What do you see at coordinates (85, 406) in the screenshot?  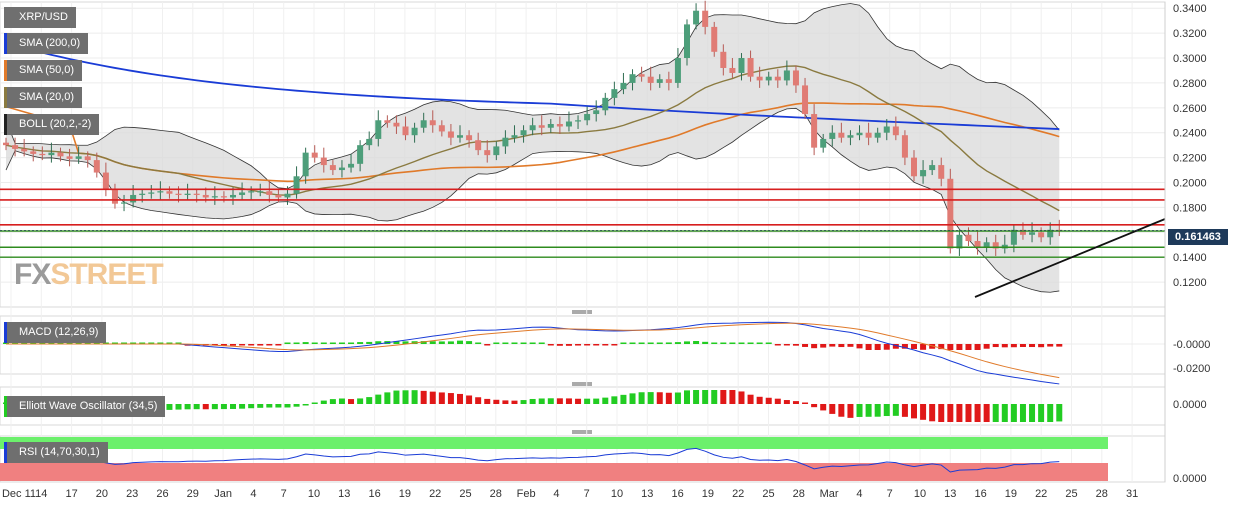 I see `legend-ewo: Elliott Wave Oscillator (34,5)` at bounding box center [85, 406].